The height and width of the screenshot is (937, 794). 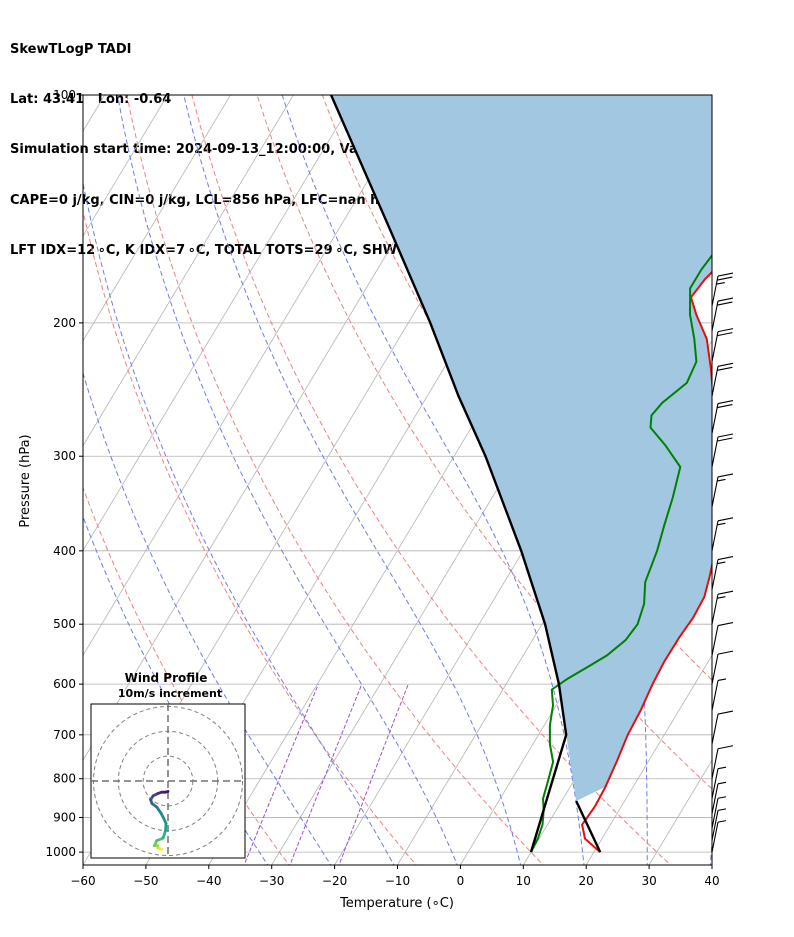 What do you see at coordinates (71, 49) in the screenshot?
I see `chart-title: SkewTLogP TADI` at bounding box center [71, 49].